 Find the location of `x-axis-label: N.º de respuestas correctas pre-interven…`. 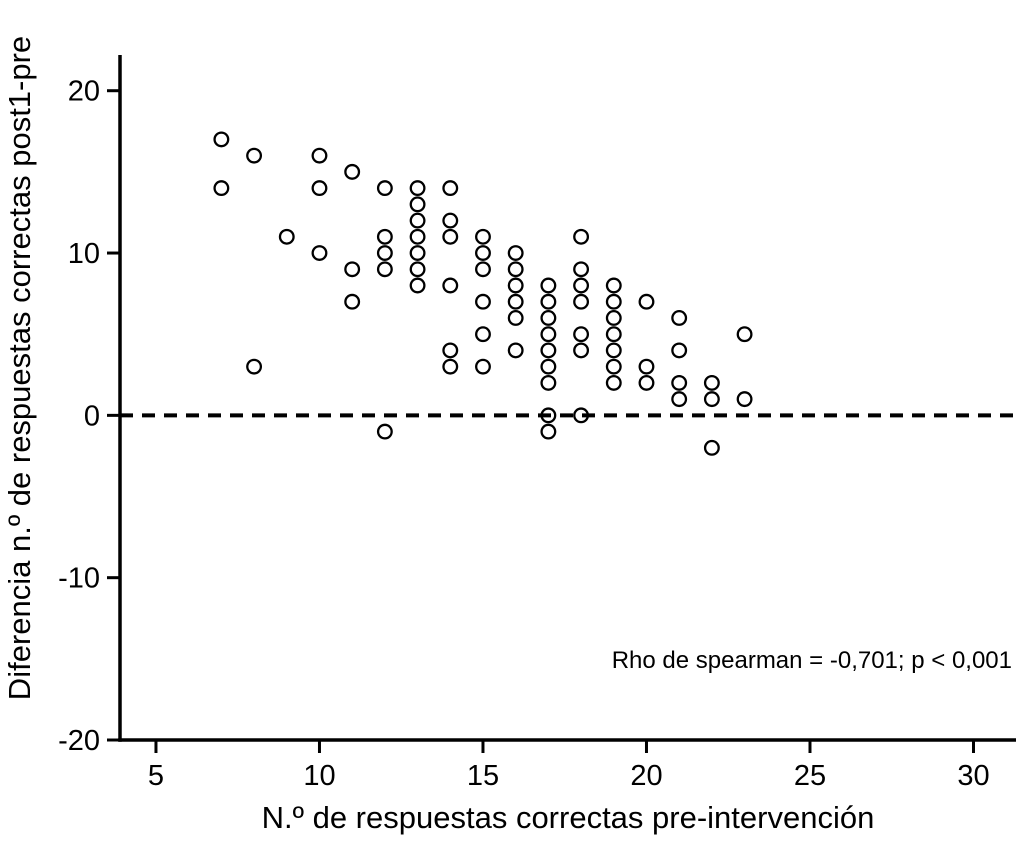

x-axis-label: N.º de respuestas correctas pre-interven… is located at coordinates (568, 817).